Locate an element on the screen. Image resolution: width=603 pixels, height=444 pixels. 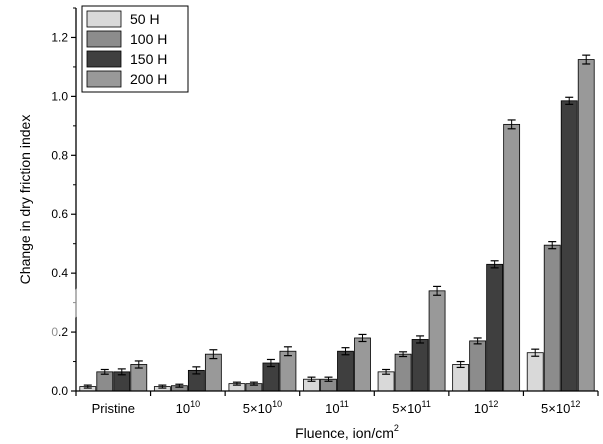
legend-label: 50 H is located at coordinates (145, 19).